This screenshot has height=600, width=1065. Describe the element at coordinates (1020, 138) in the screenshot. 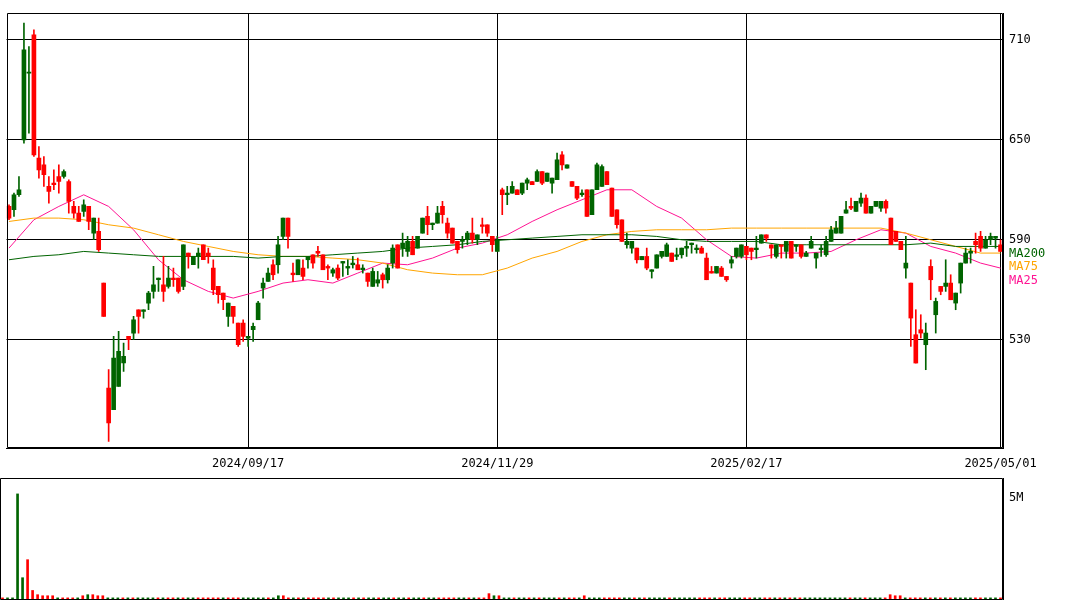

I see `y-tick-label: 650` at that location.